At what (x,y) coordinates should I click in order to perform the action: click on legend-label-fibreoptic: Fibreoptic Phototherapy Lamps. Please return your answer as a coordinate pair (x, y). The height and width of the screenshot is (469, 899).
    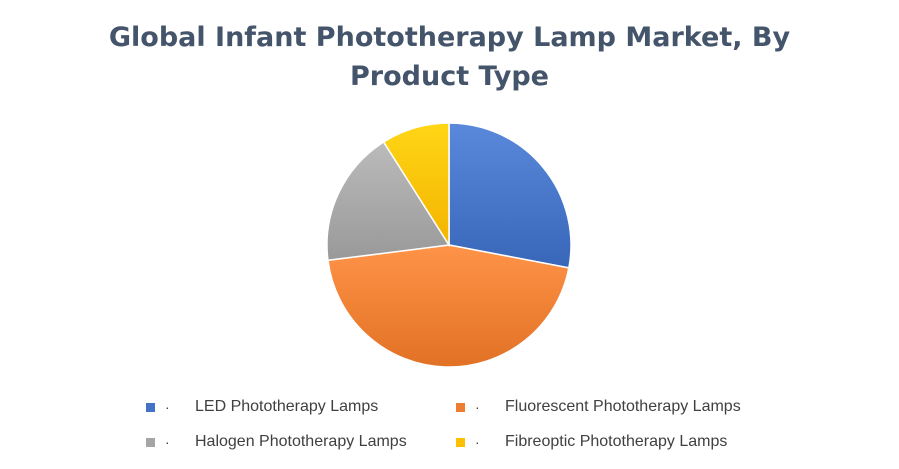
    Looking at the image, I should click on (616, 441).